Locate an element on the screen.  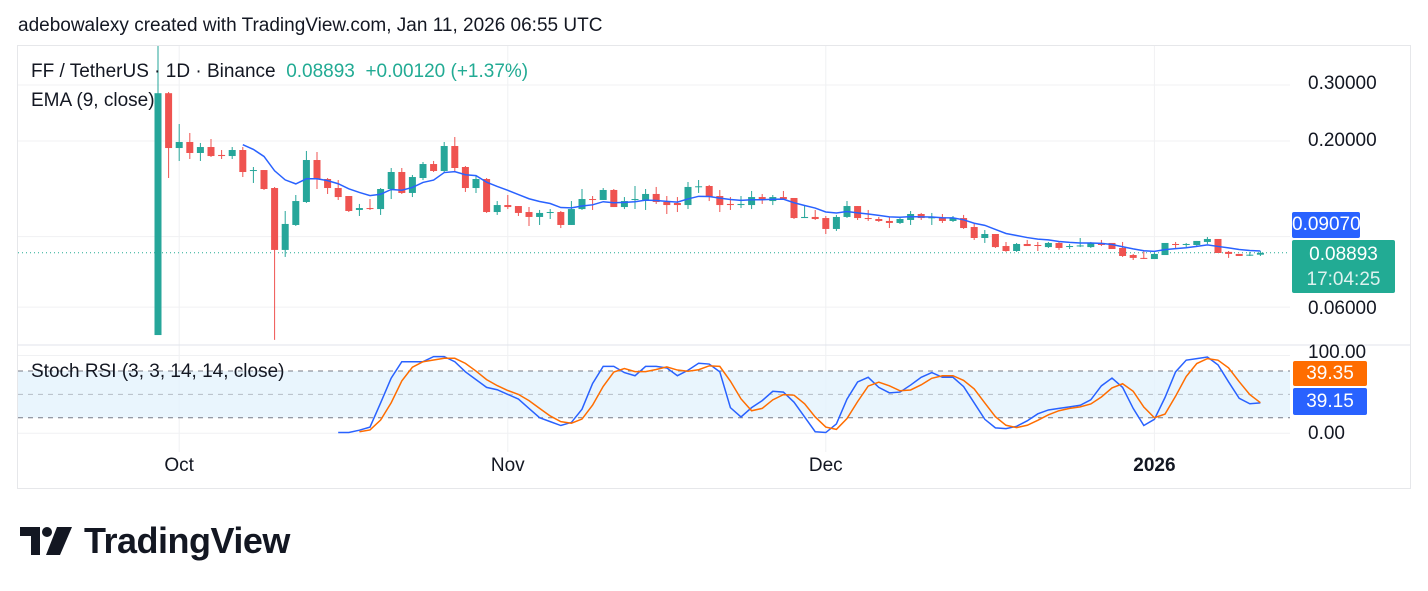
stoch-axis-top: 100.00 is located at coordinates (1337, 352).